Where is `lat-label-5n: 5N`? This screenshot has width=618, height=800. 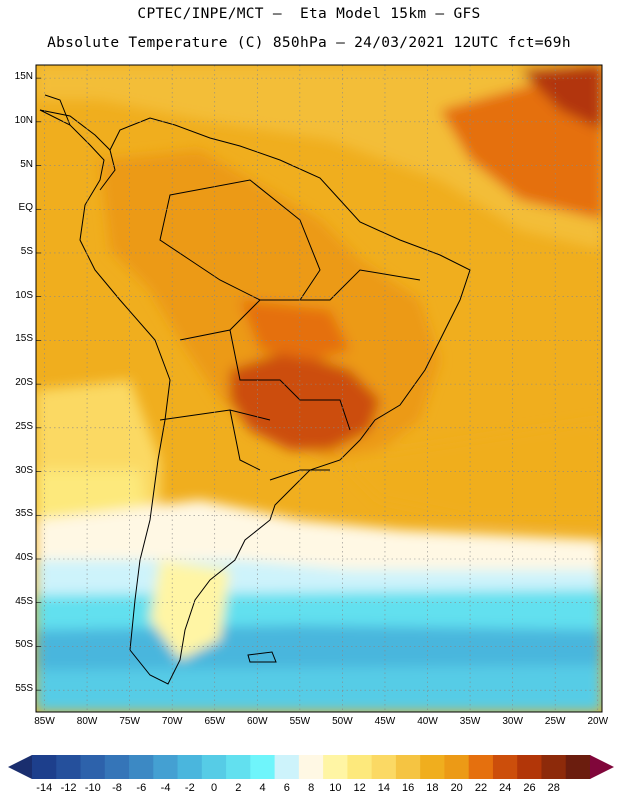
lat-label-5n: 5N is located at coordinates (26, 164).